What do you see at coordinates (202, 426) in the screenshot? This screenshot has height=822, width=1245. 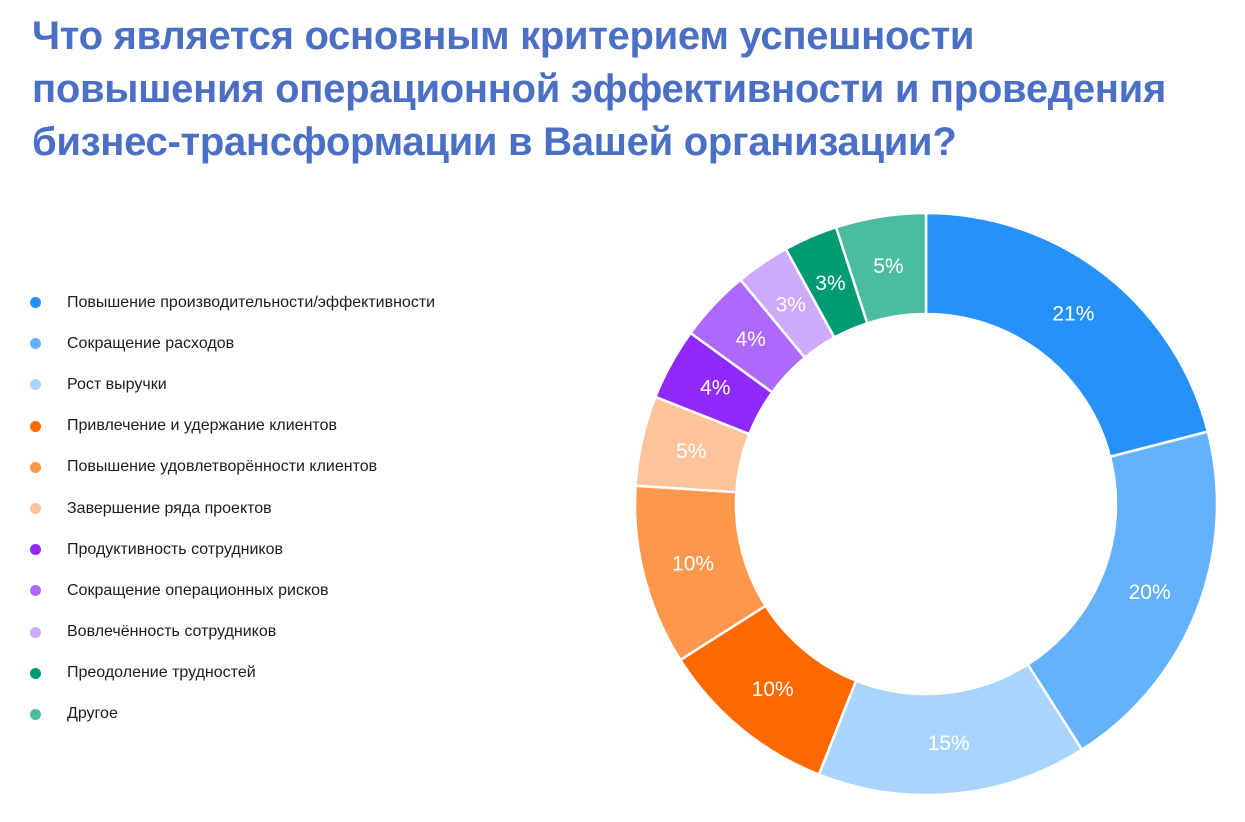 I see `legend-label: Привлечение и удержание клиентов` at bounding box center [202, 426].